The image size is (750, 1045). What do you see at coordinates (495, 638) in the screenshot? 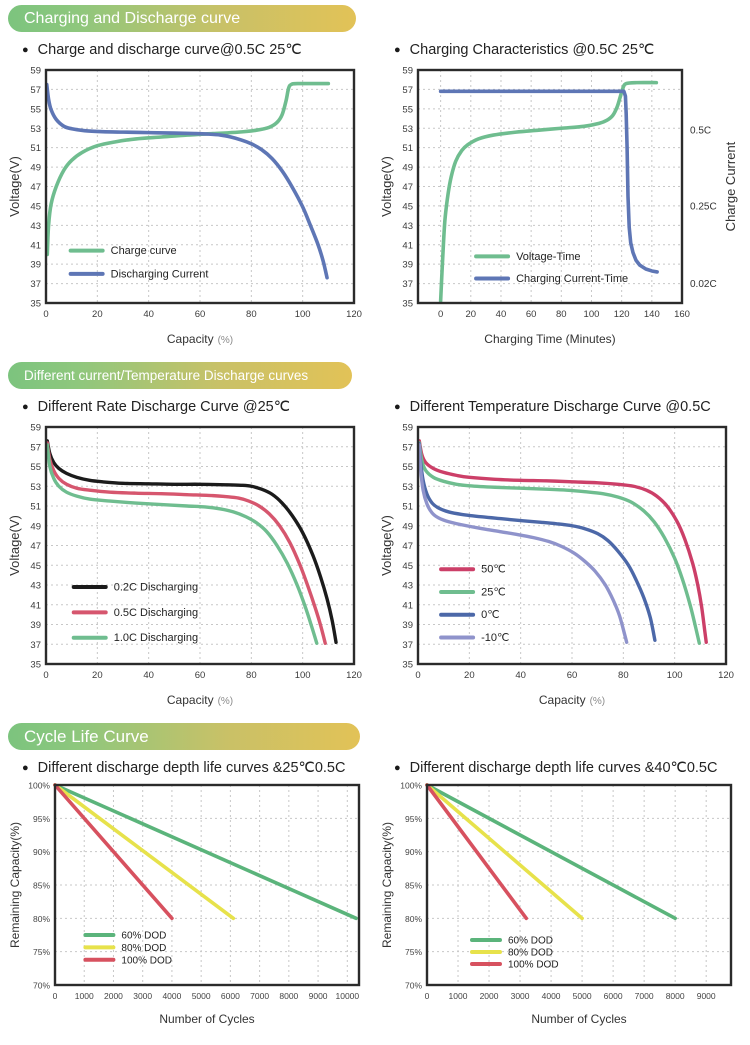
I see `svg-text: -10℃` at bounding box center [495, 638].